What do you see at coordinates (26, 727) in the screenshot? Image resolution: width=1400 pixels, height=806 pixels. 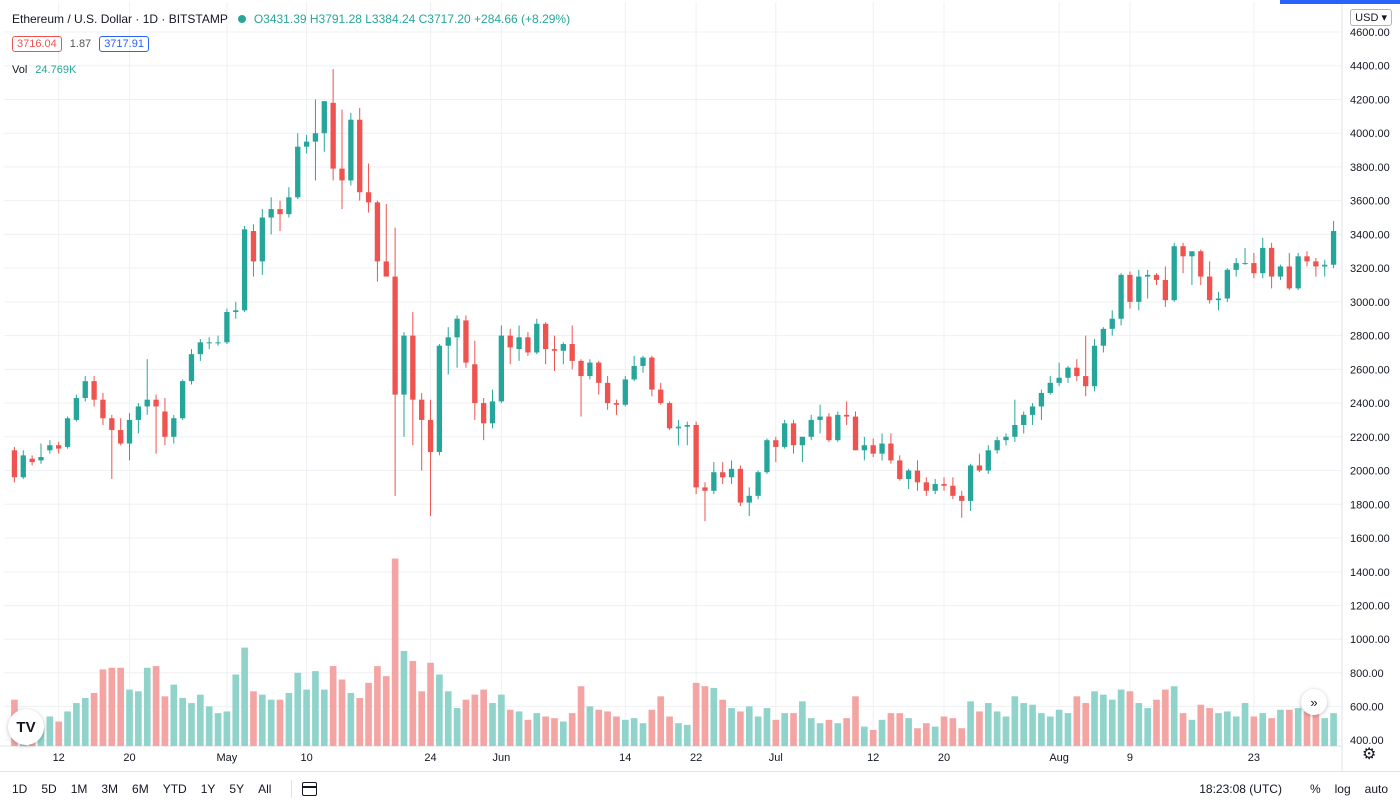 I see `tradingview-logo: TV` at bounding box center [26, 727].